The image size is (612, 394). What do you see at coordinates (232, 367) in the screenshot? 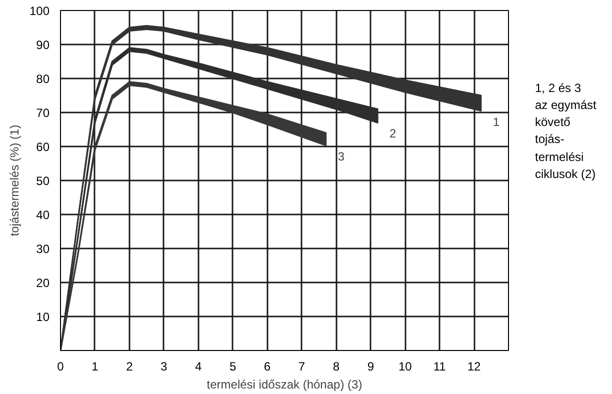
I see `x-tick-label: 5` at bounding box center [232, 367].